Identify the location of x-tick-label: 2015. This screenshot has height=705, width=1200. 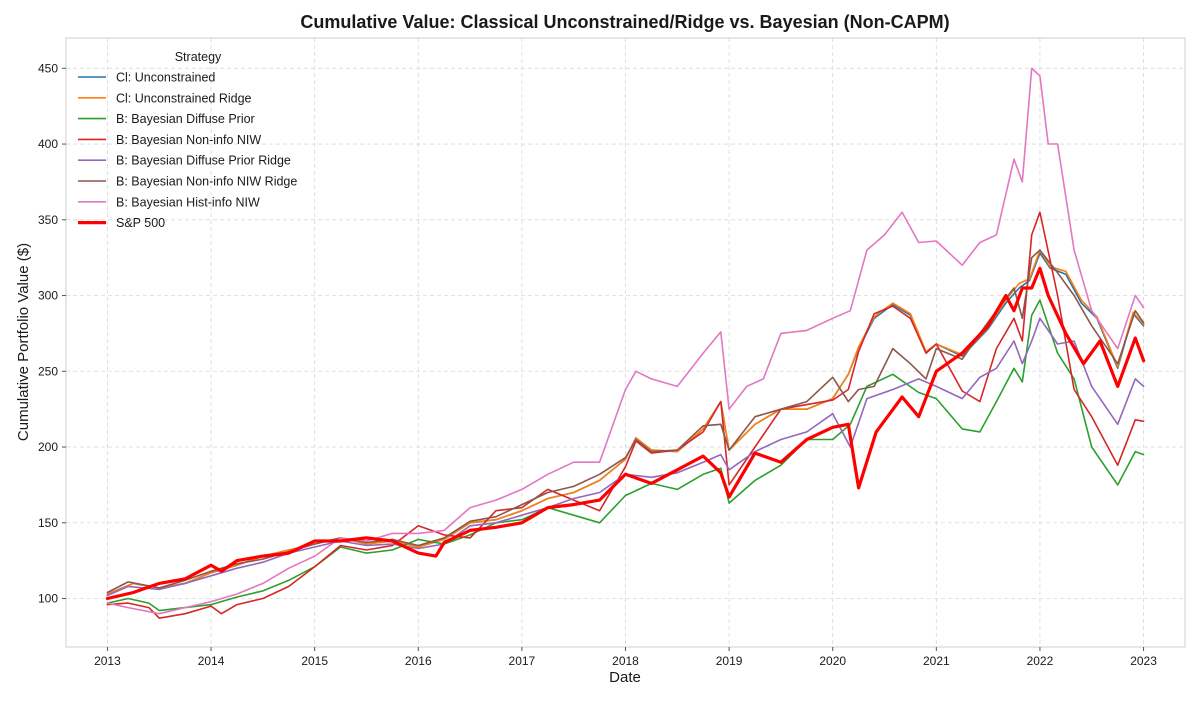
(314, 661).